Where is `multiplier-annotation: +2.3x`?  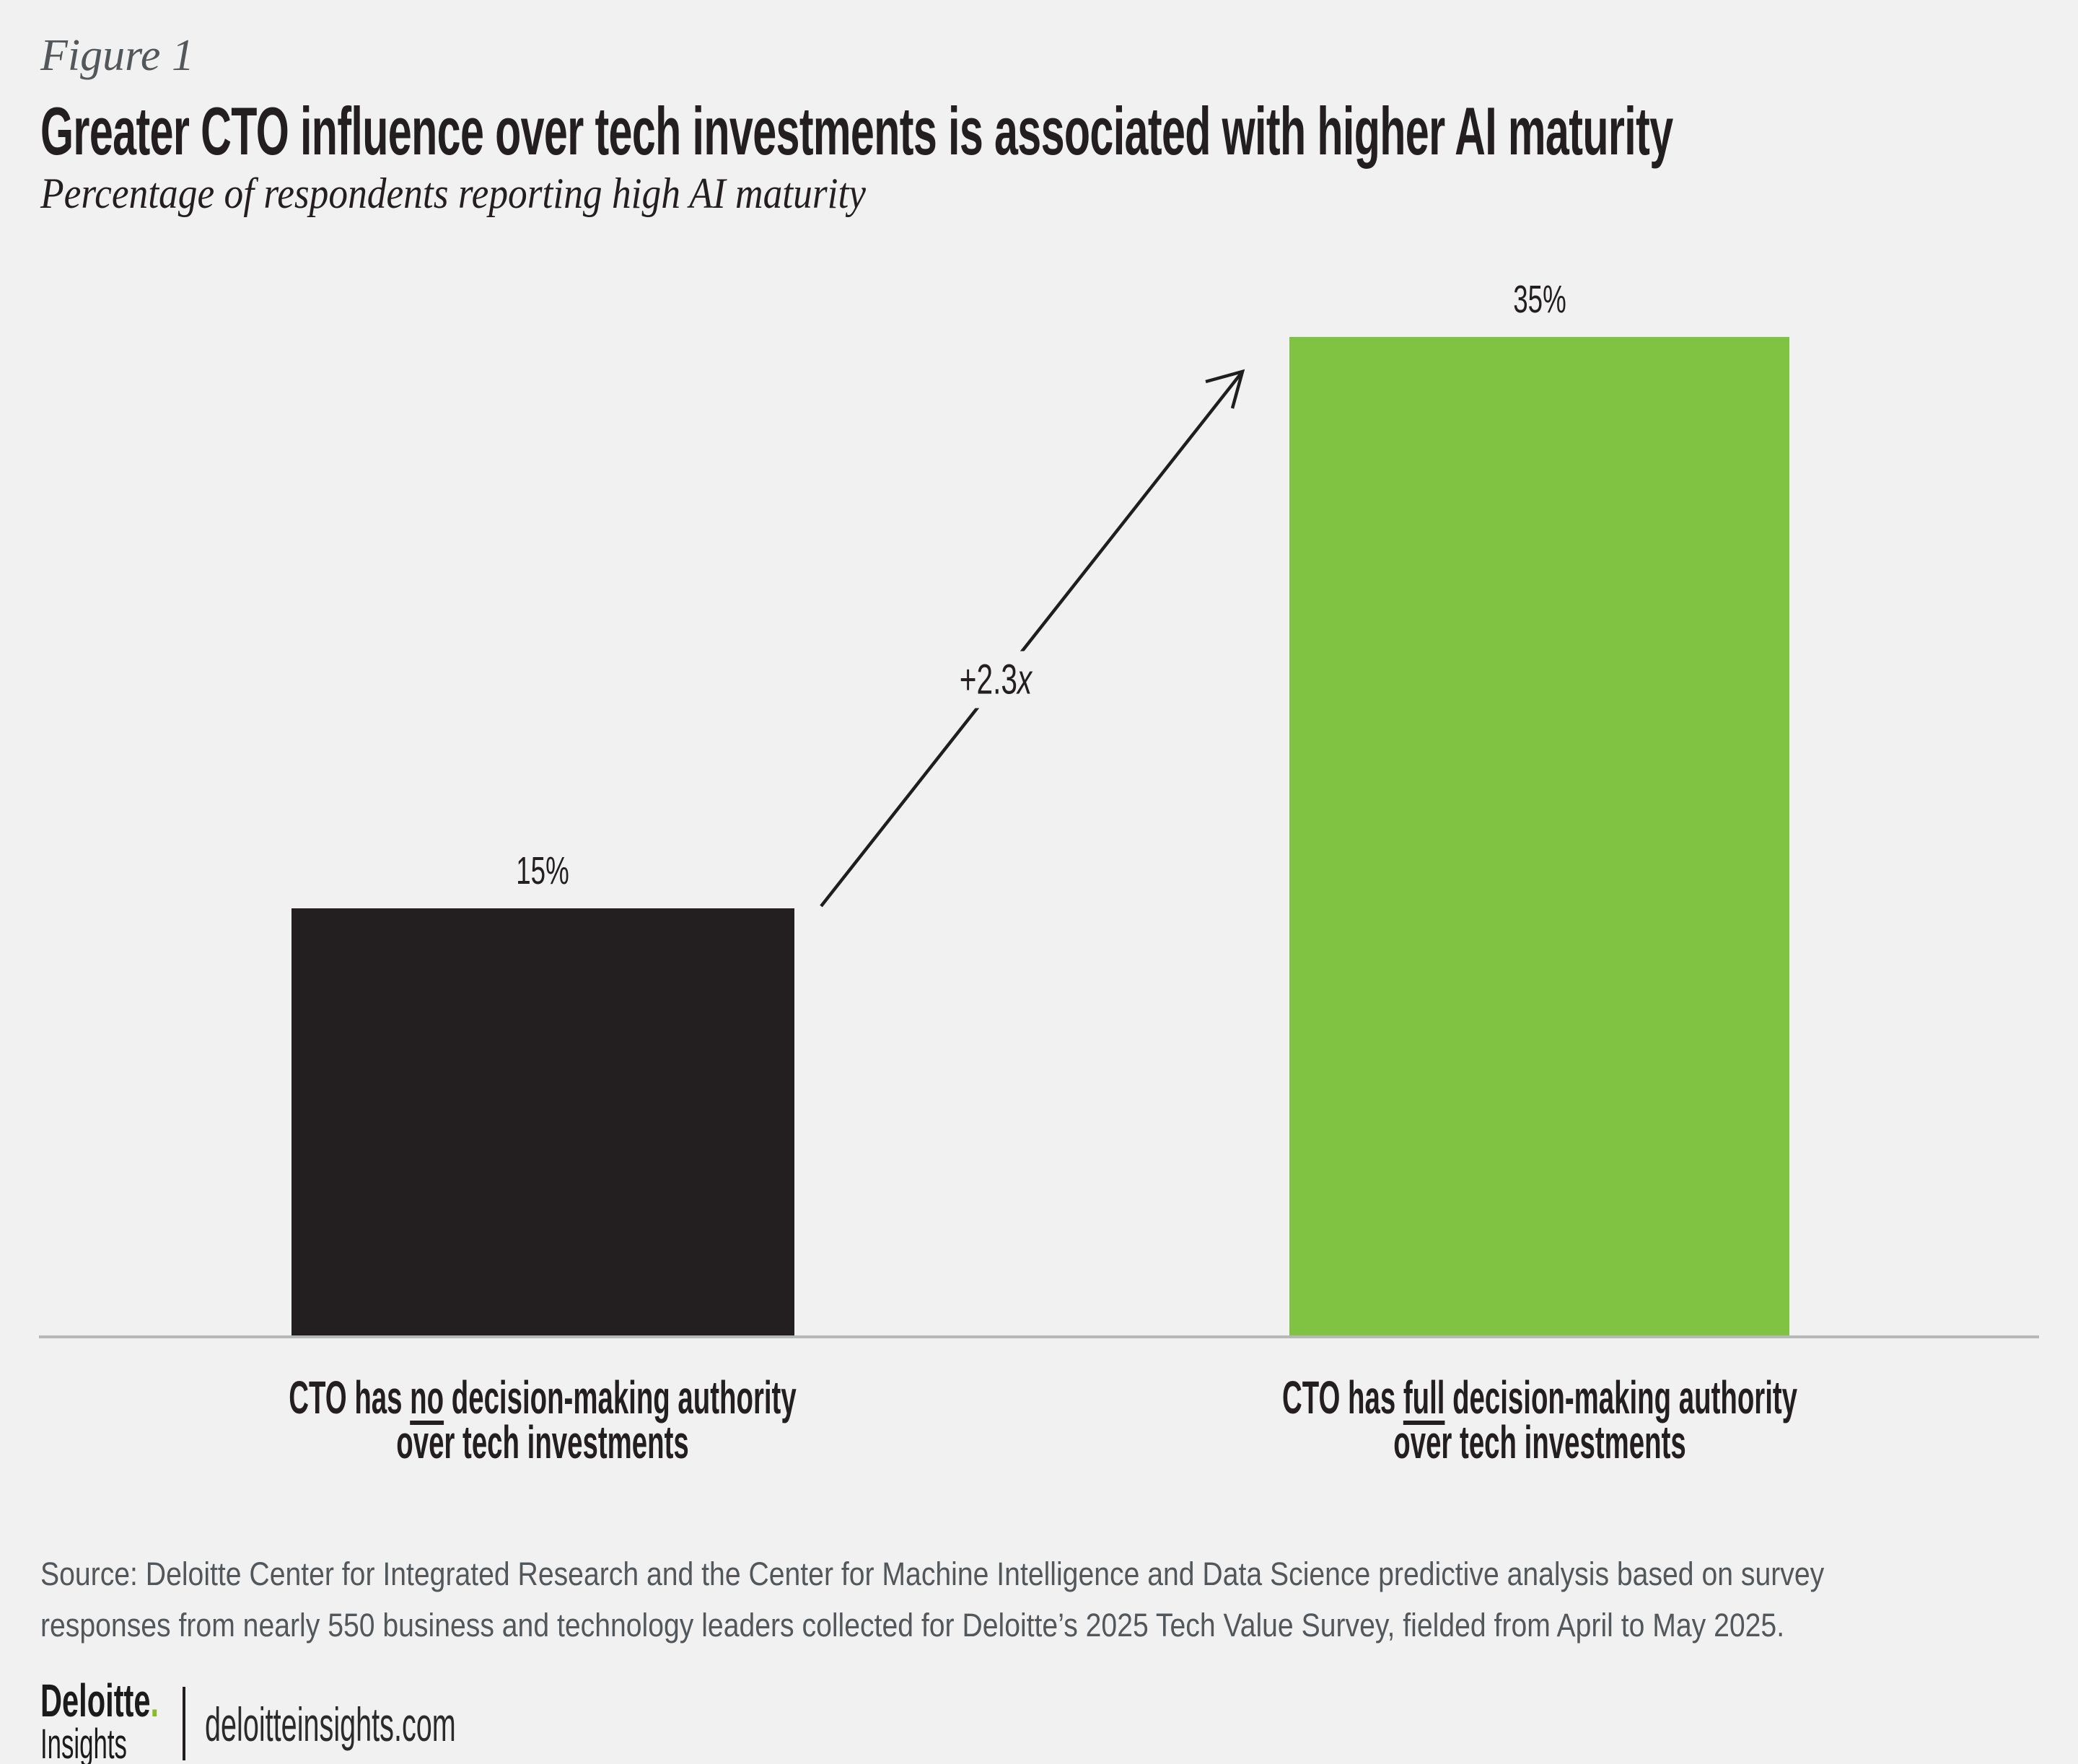 multiplier-annotation: +2.3x is located at coordinates (995, 679).